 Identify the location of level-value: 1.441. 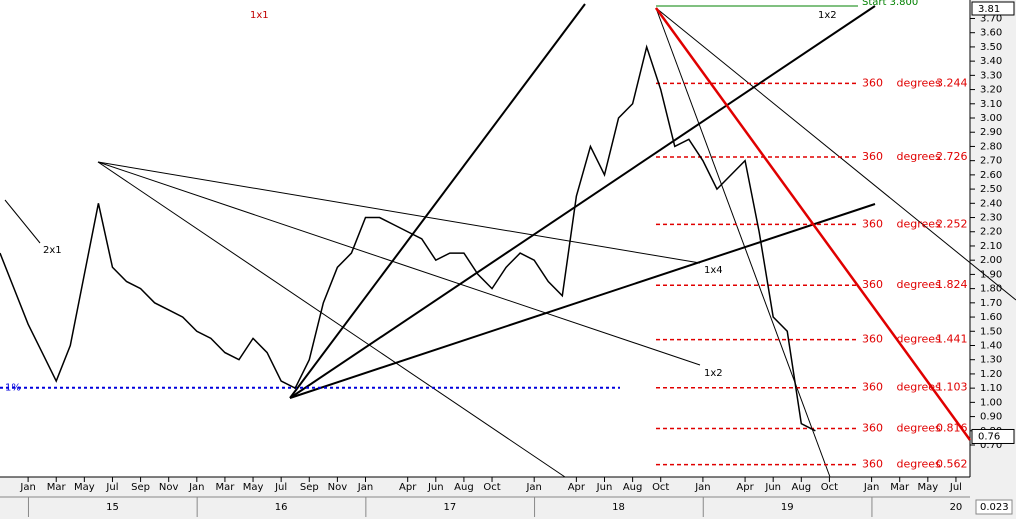
(952, 339).